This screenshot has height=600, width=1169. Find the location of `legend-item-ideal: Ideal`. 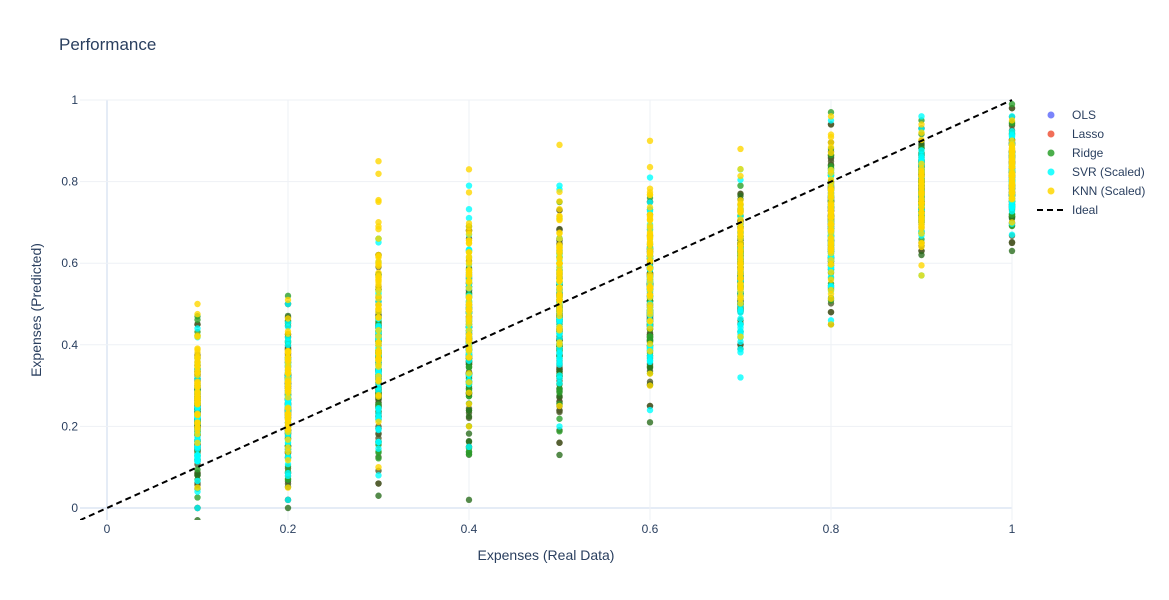

legend-item-ideal: Ideal is located at coordinates (1067, 210).